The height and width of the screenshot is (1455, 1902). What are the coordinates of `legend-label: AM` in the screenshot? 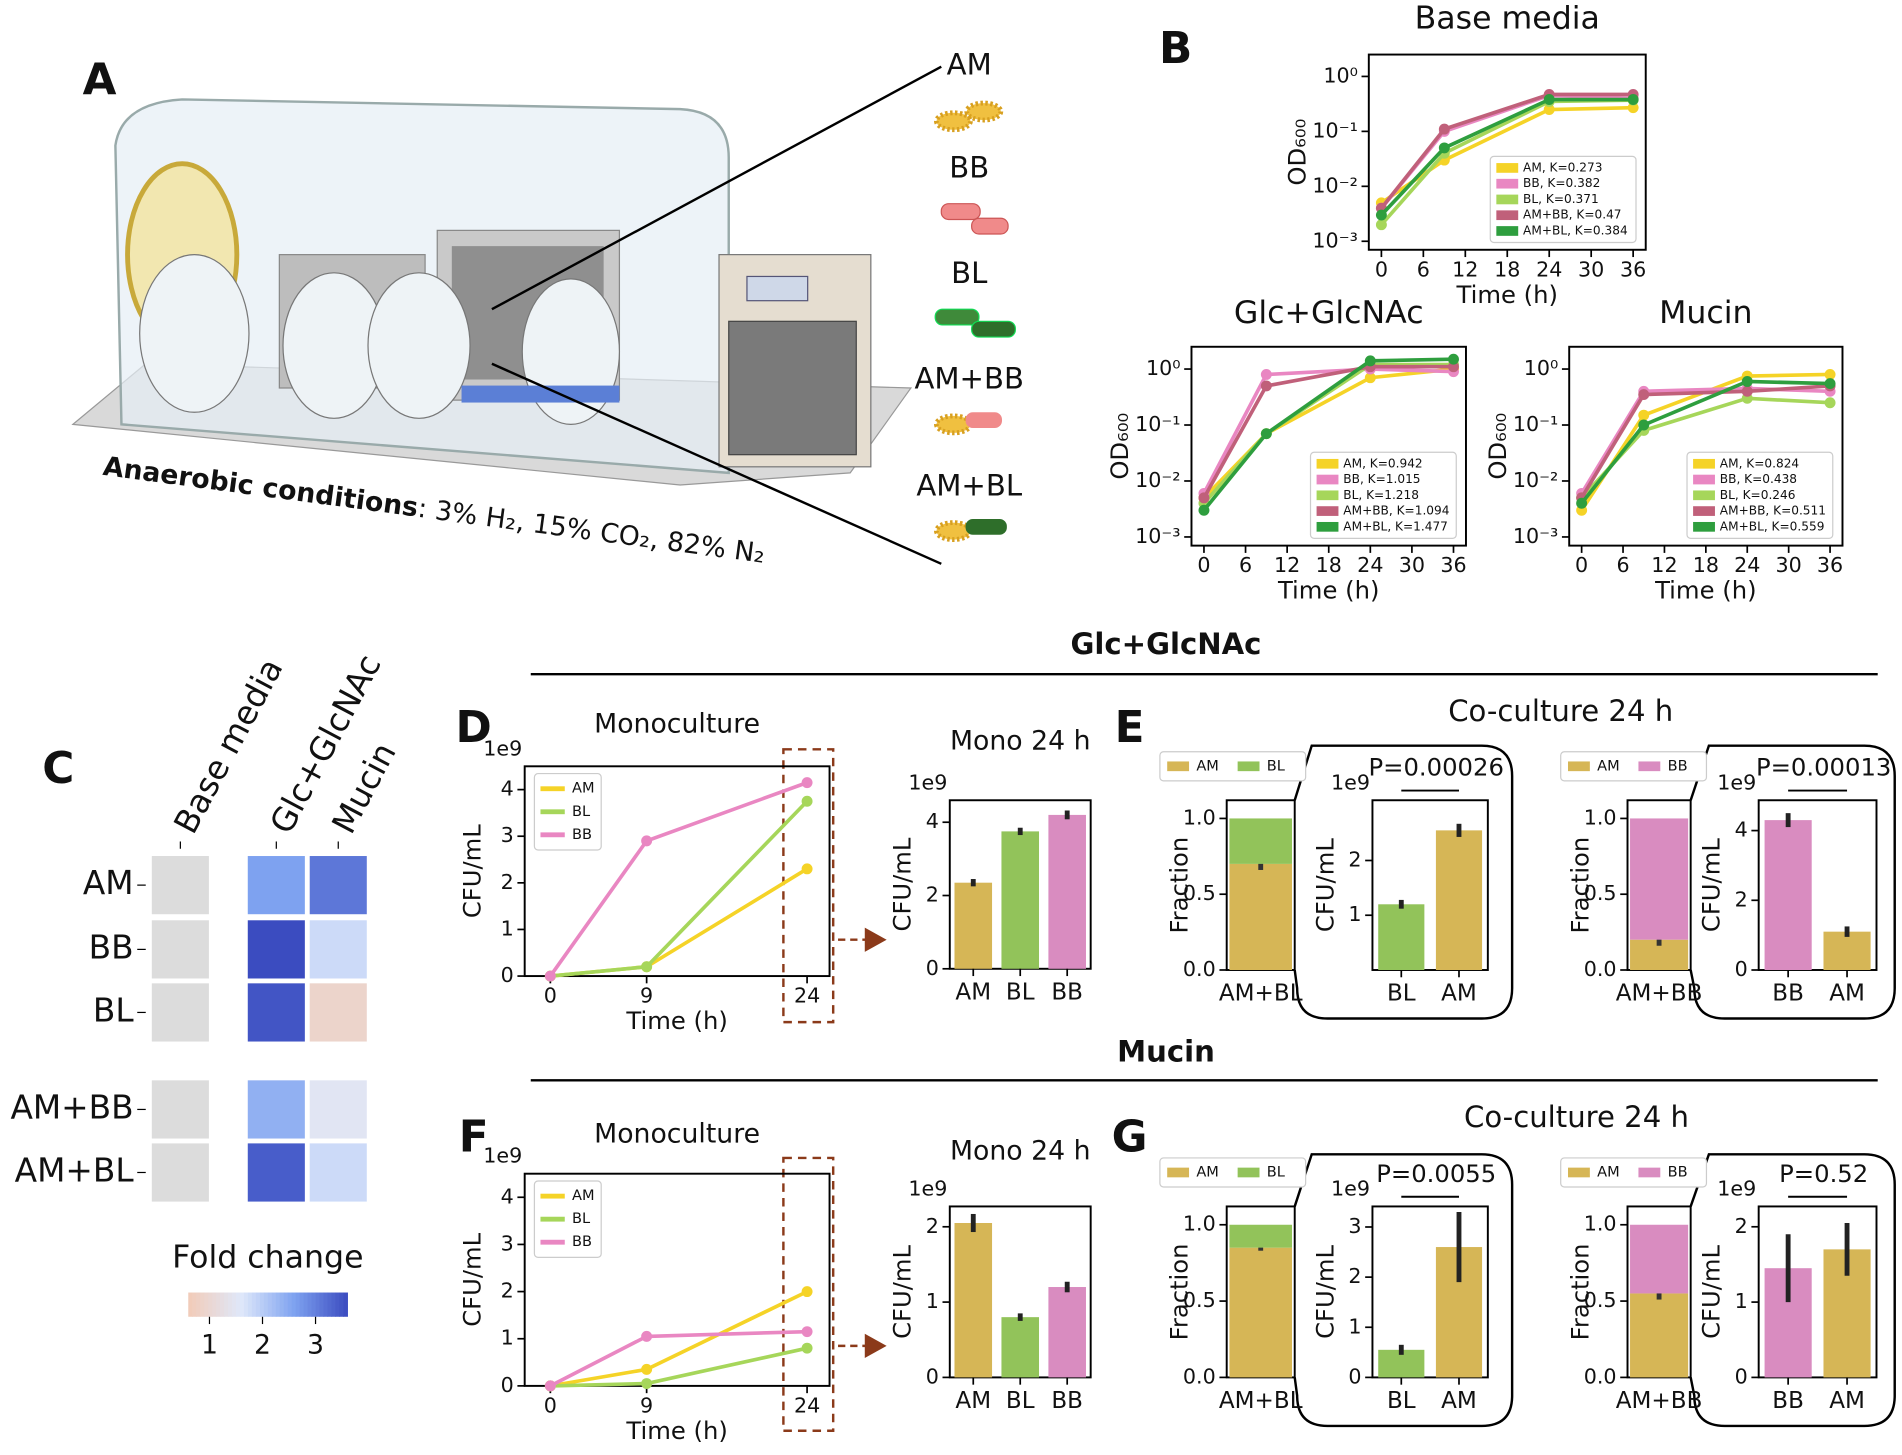 It's located at (583, 788).